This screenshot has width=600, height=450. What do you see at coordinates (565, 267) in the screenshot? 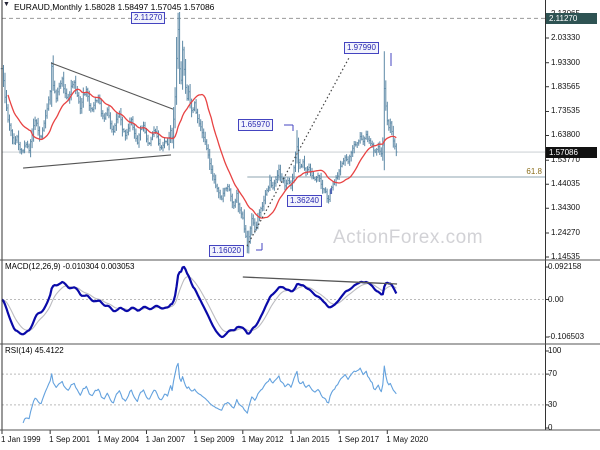
I see `macd-tick-label: 0.092158` at bounding box center [565, 267].